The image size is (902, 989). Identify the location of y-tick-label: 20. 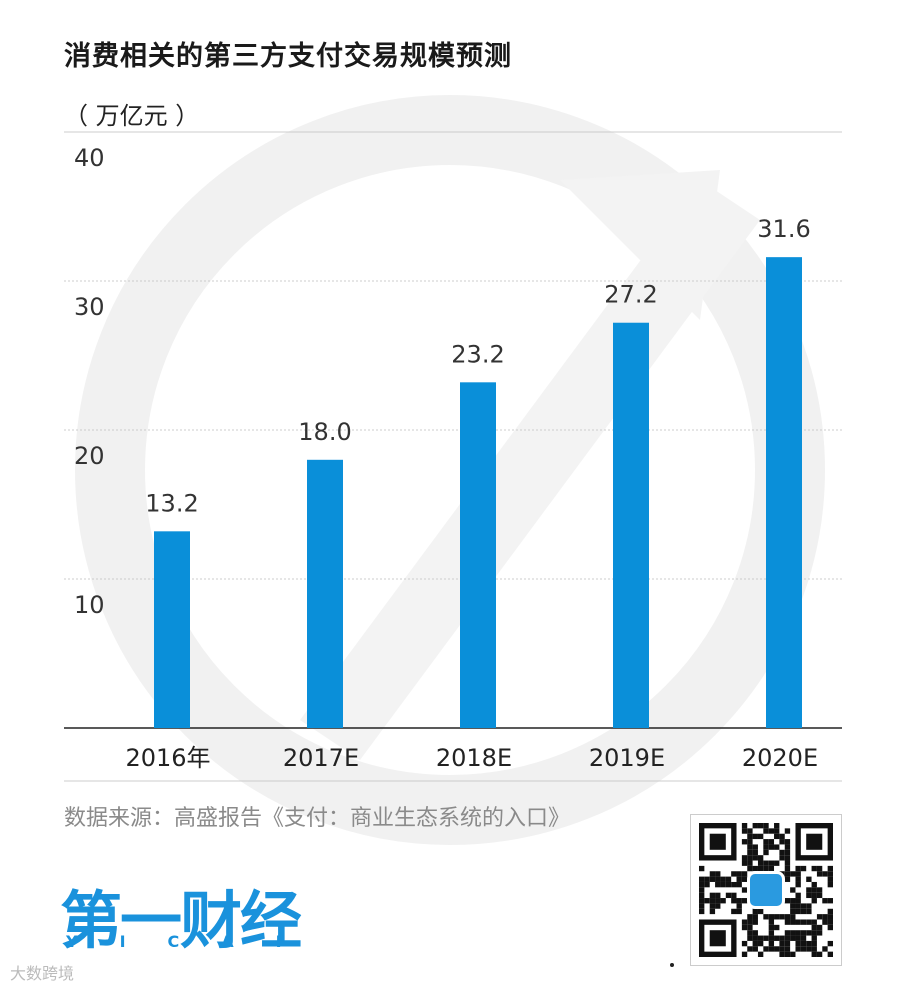
(89, 456).